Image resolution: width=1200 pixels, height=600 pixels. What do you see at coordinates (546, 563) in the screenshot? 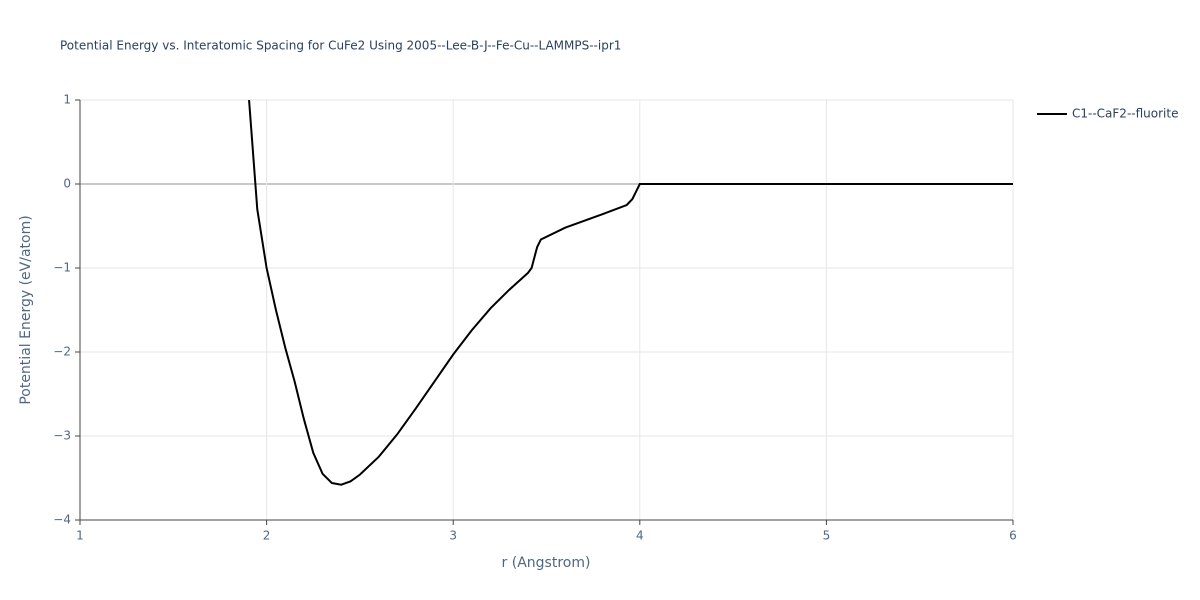
I see `x-axis-title: r (Angstrom)` at bounding box center [546, 563].